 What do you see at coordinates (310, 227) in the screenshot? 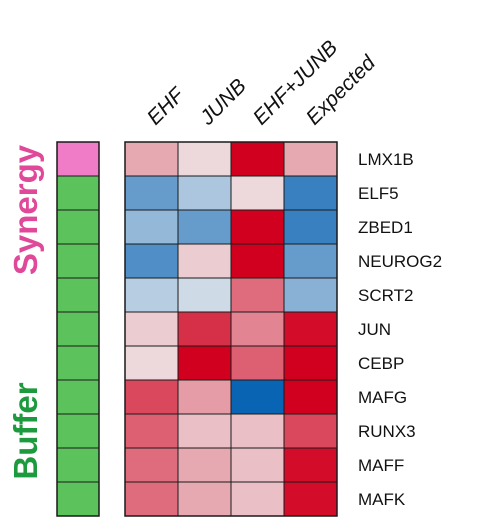
I see `heatmap-cell-zbed1-expected` at bounding box center [310, 227].